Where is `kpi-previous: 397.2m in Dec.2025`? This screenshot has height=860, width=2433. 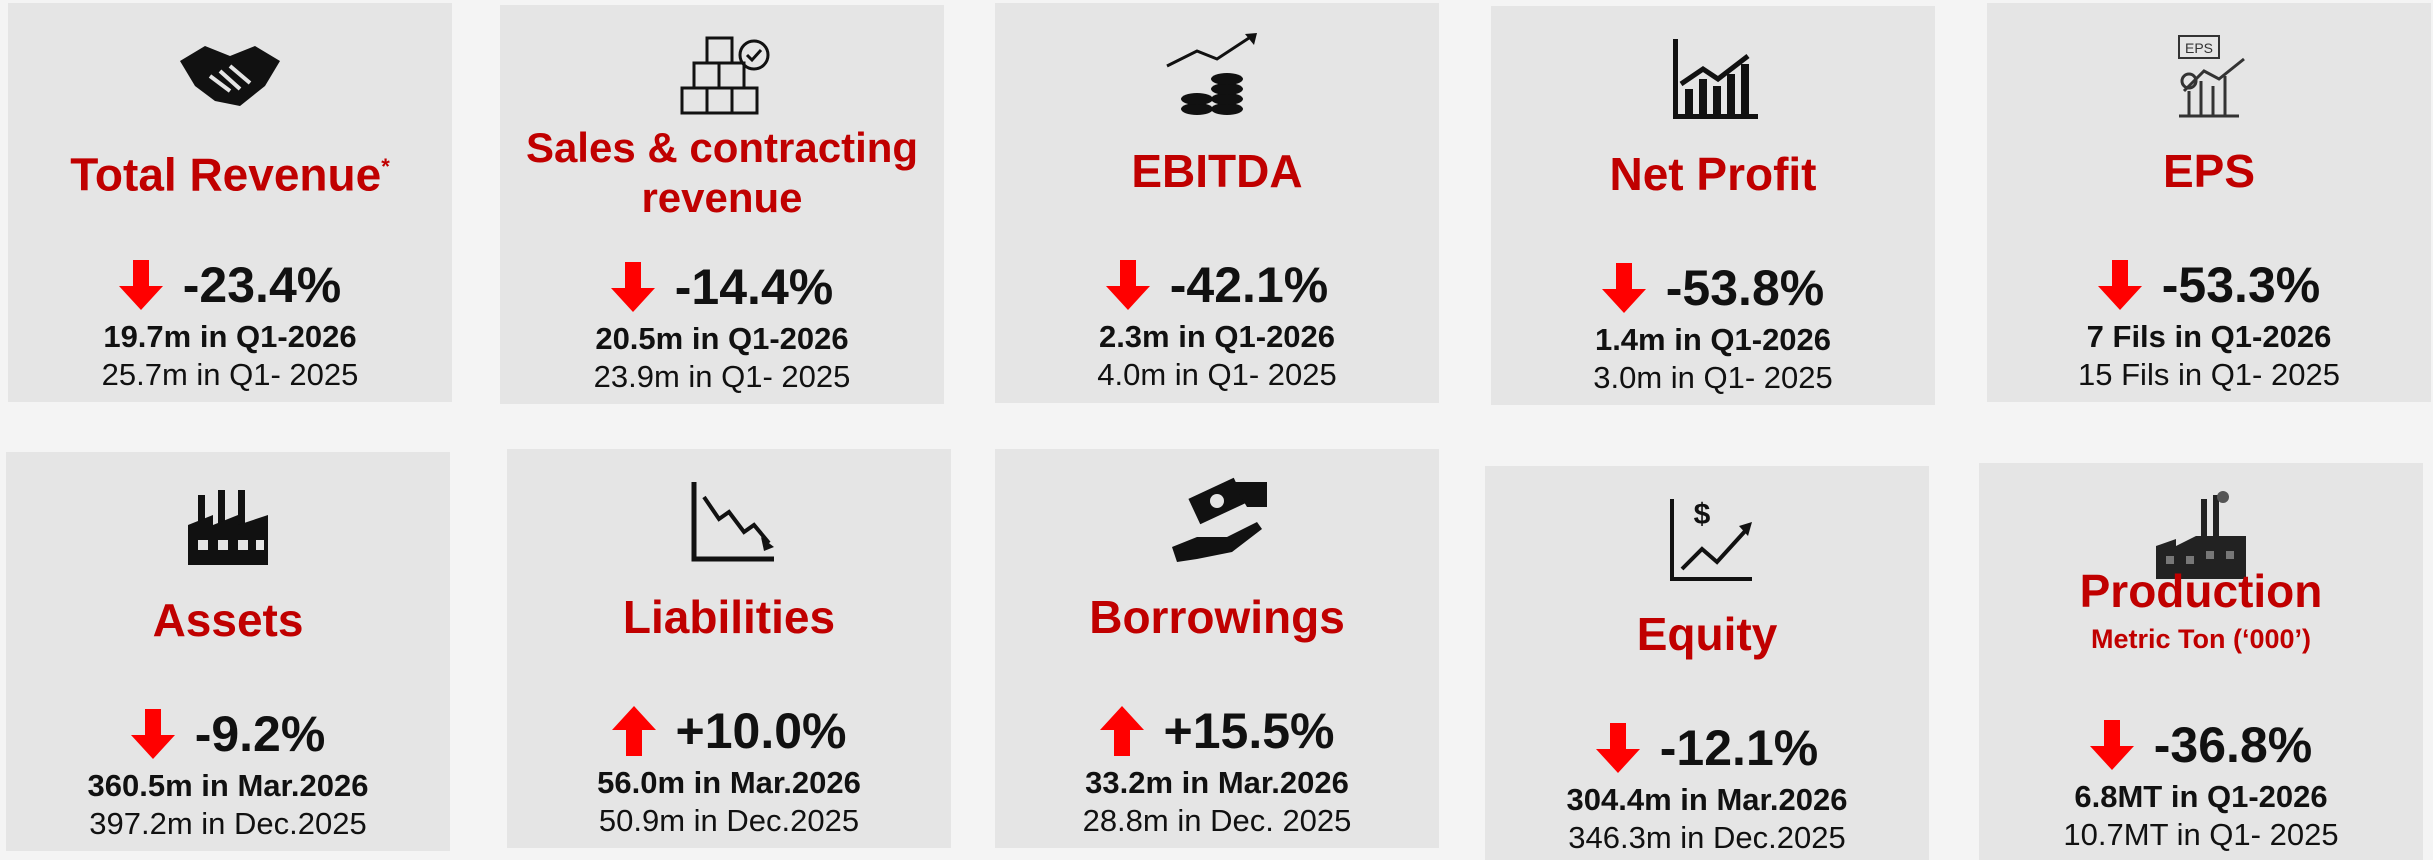 kpi-previous: 397.2m in Dec.2025 is located at coordinates (228, 823).